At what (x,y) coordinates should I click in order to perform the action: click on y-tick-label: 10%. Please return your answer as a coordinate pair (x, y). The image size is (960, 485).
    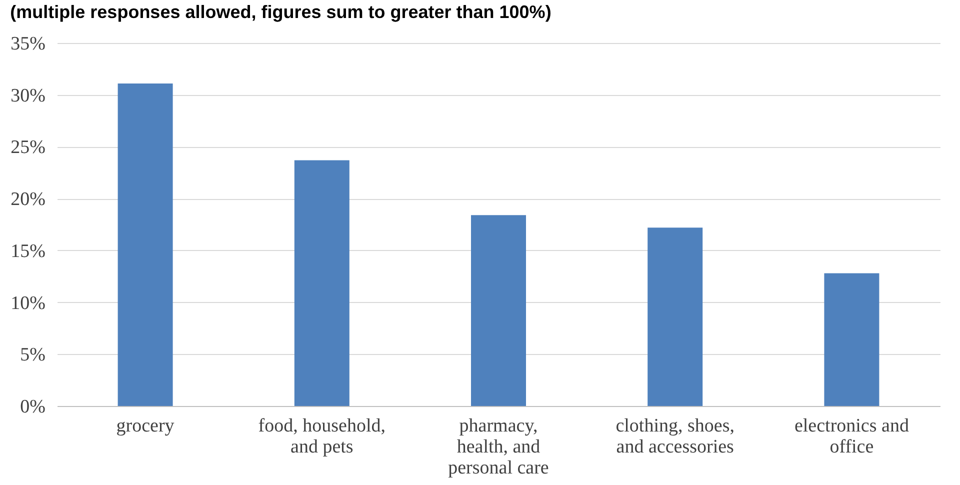
    Looking at the image, I should click on (28, 303).